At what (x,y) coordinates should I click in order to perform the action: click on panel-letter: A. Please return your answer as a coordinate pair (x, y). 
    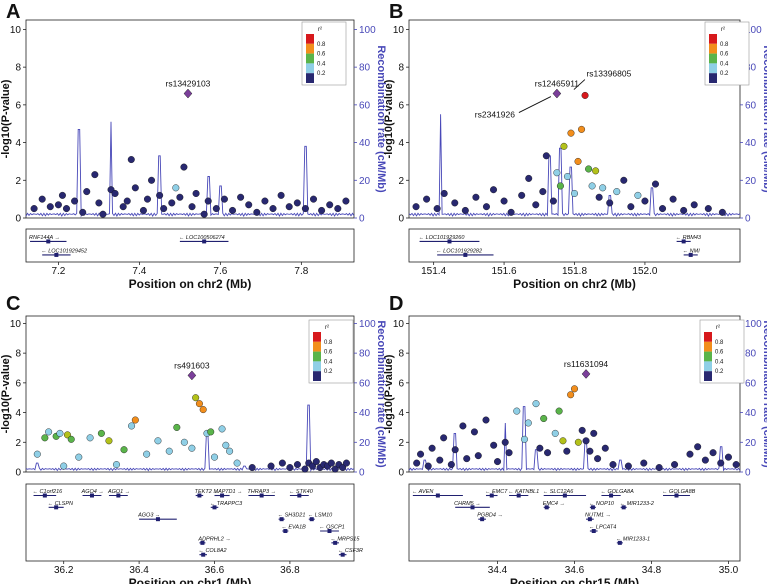
    Looking at the image, I should click on (13, 12).